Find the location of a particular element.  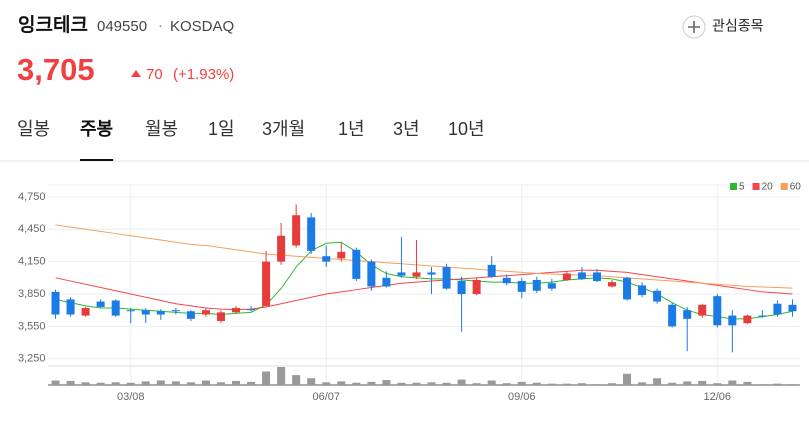

tab: 월봉 is located at coordinates (161, 129).